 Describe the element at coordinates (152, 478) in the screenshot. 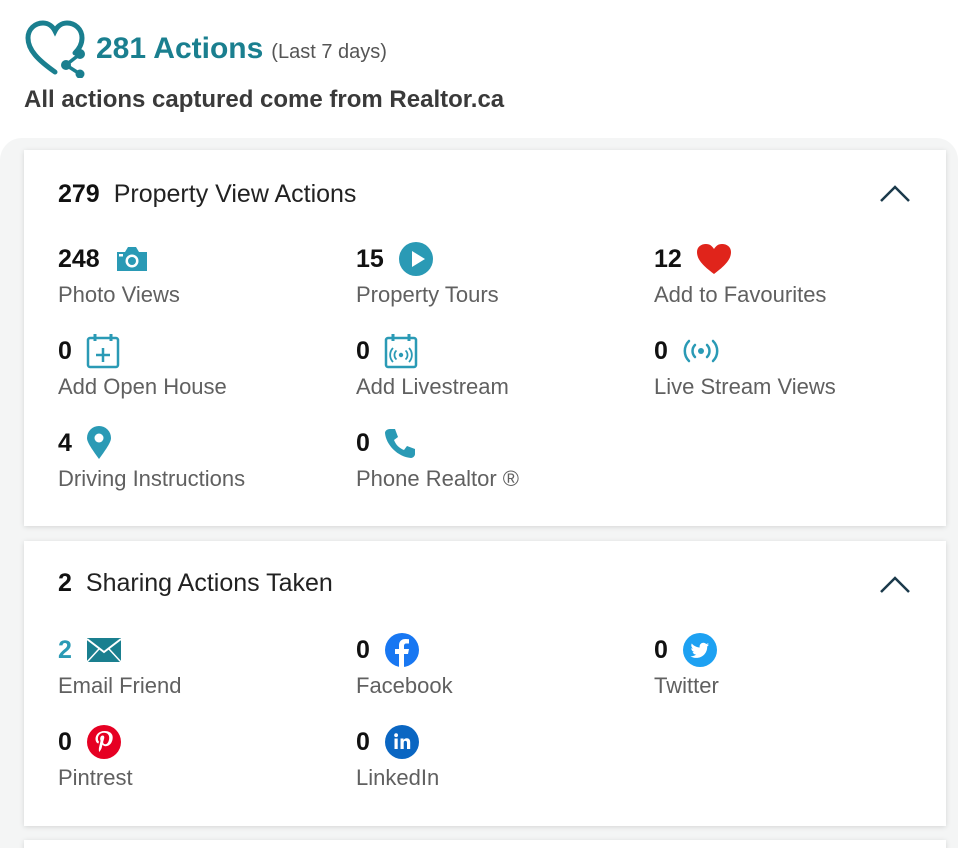

I see `stat-label: Driving Instructions` at that location.